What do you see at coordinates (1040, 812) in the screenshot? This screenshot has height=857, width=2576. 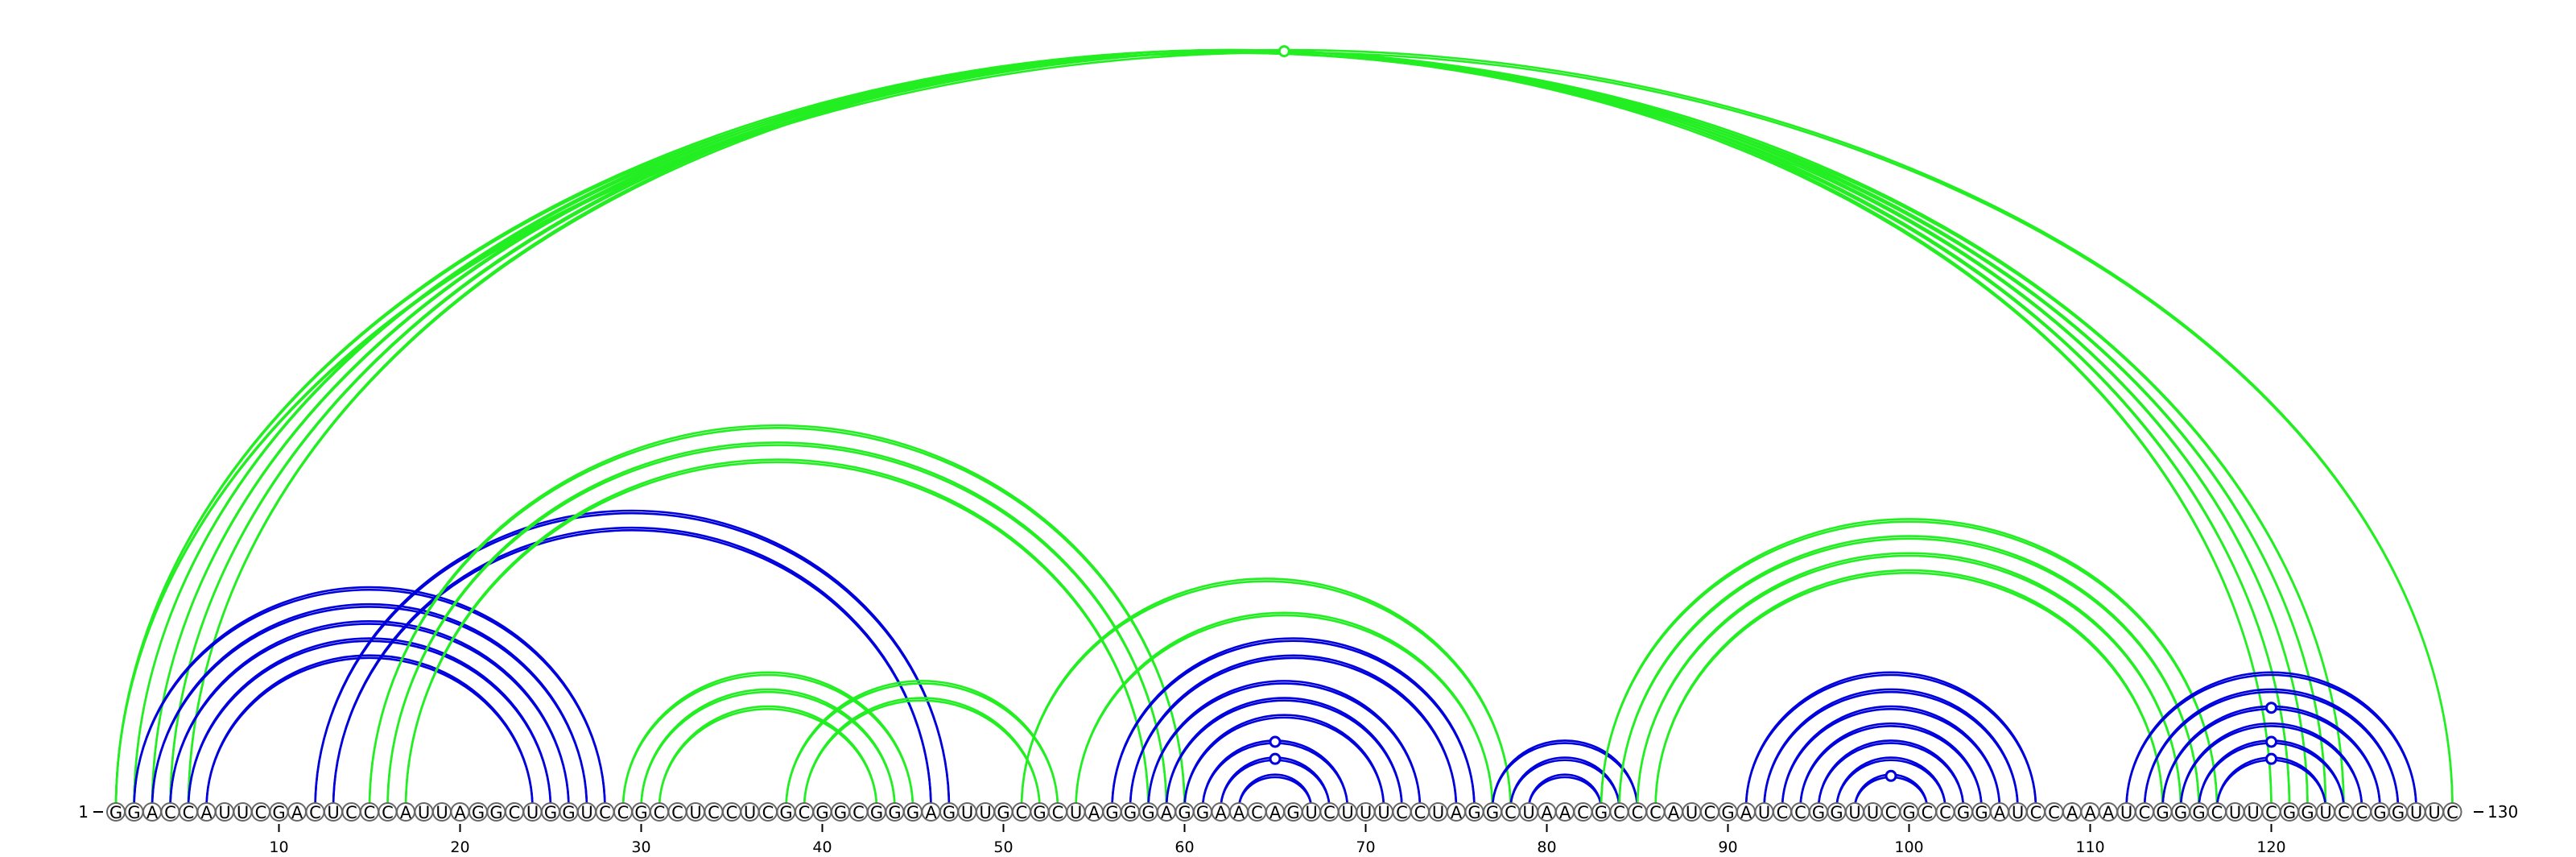 I see `nucleotide-52: G` at bounding box center [1040, 812].